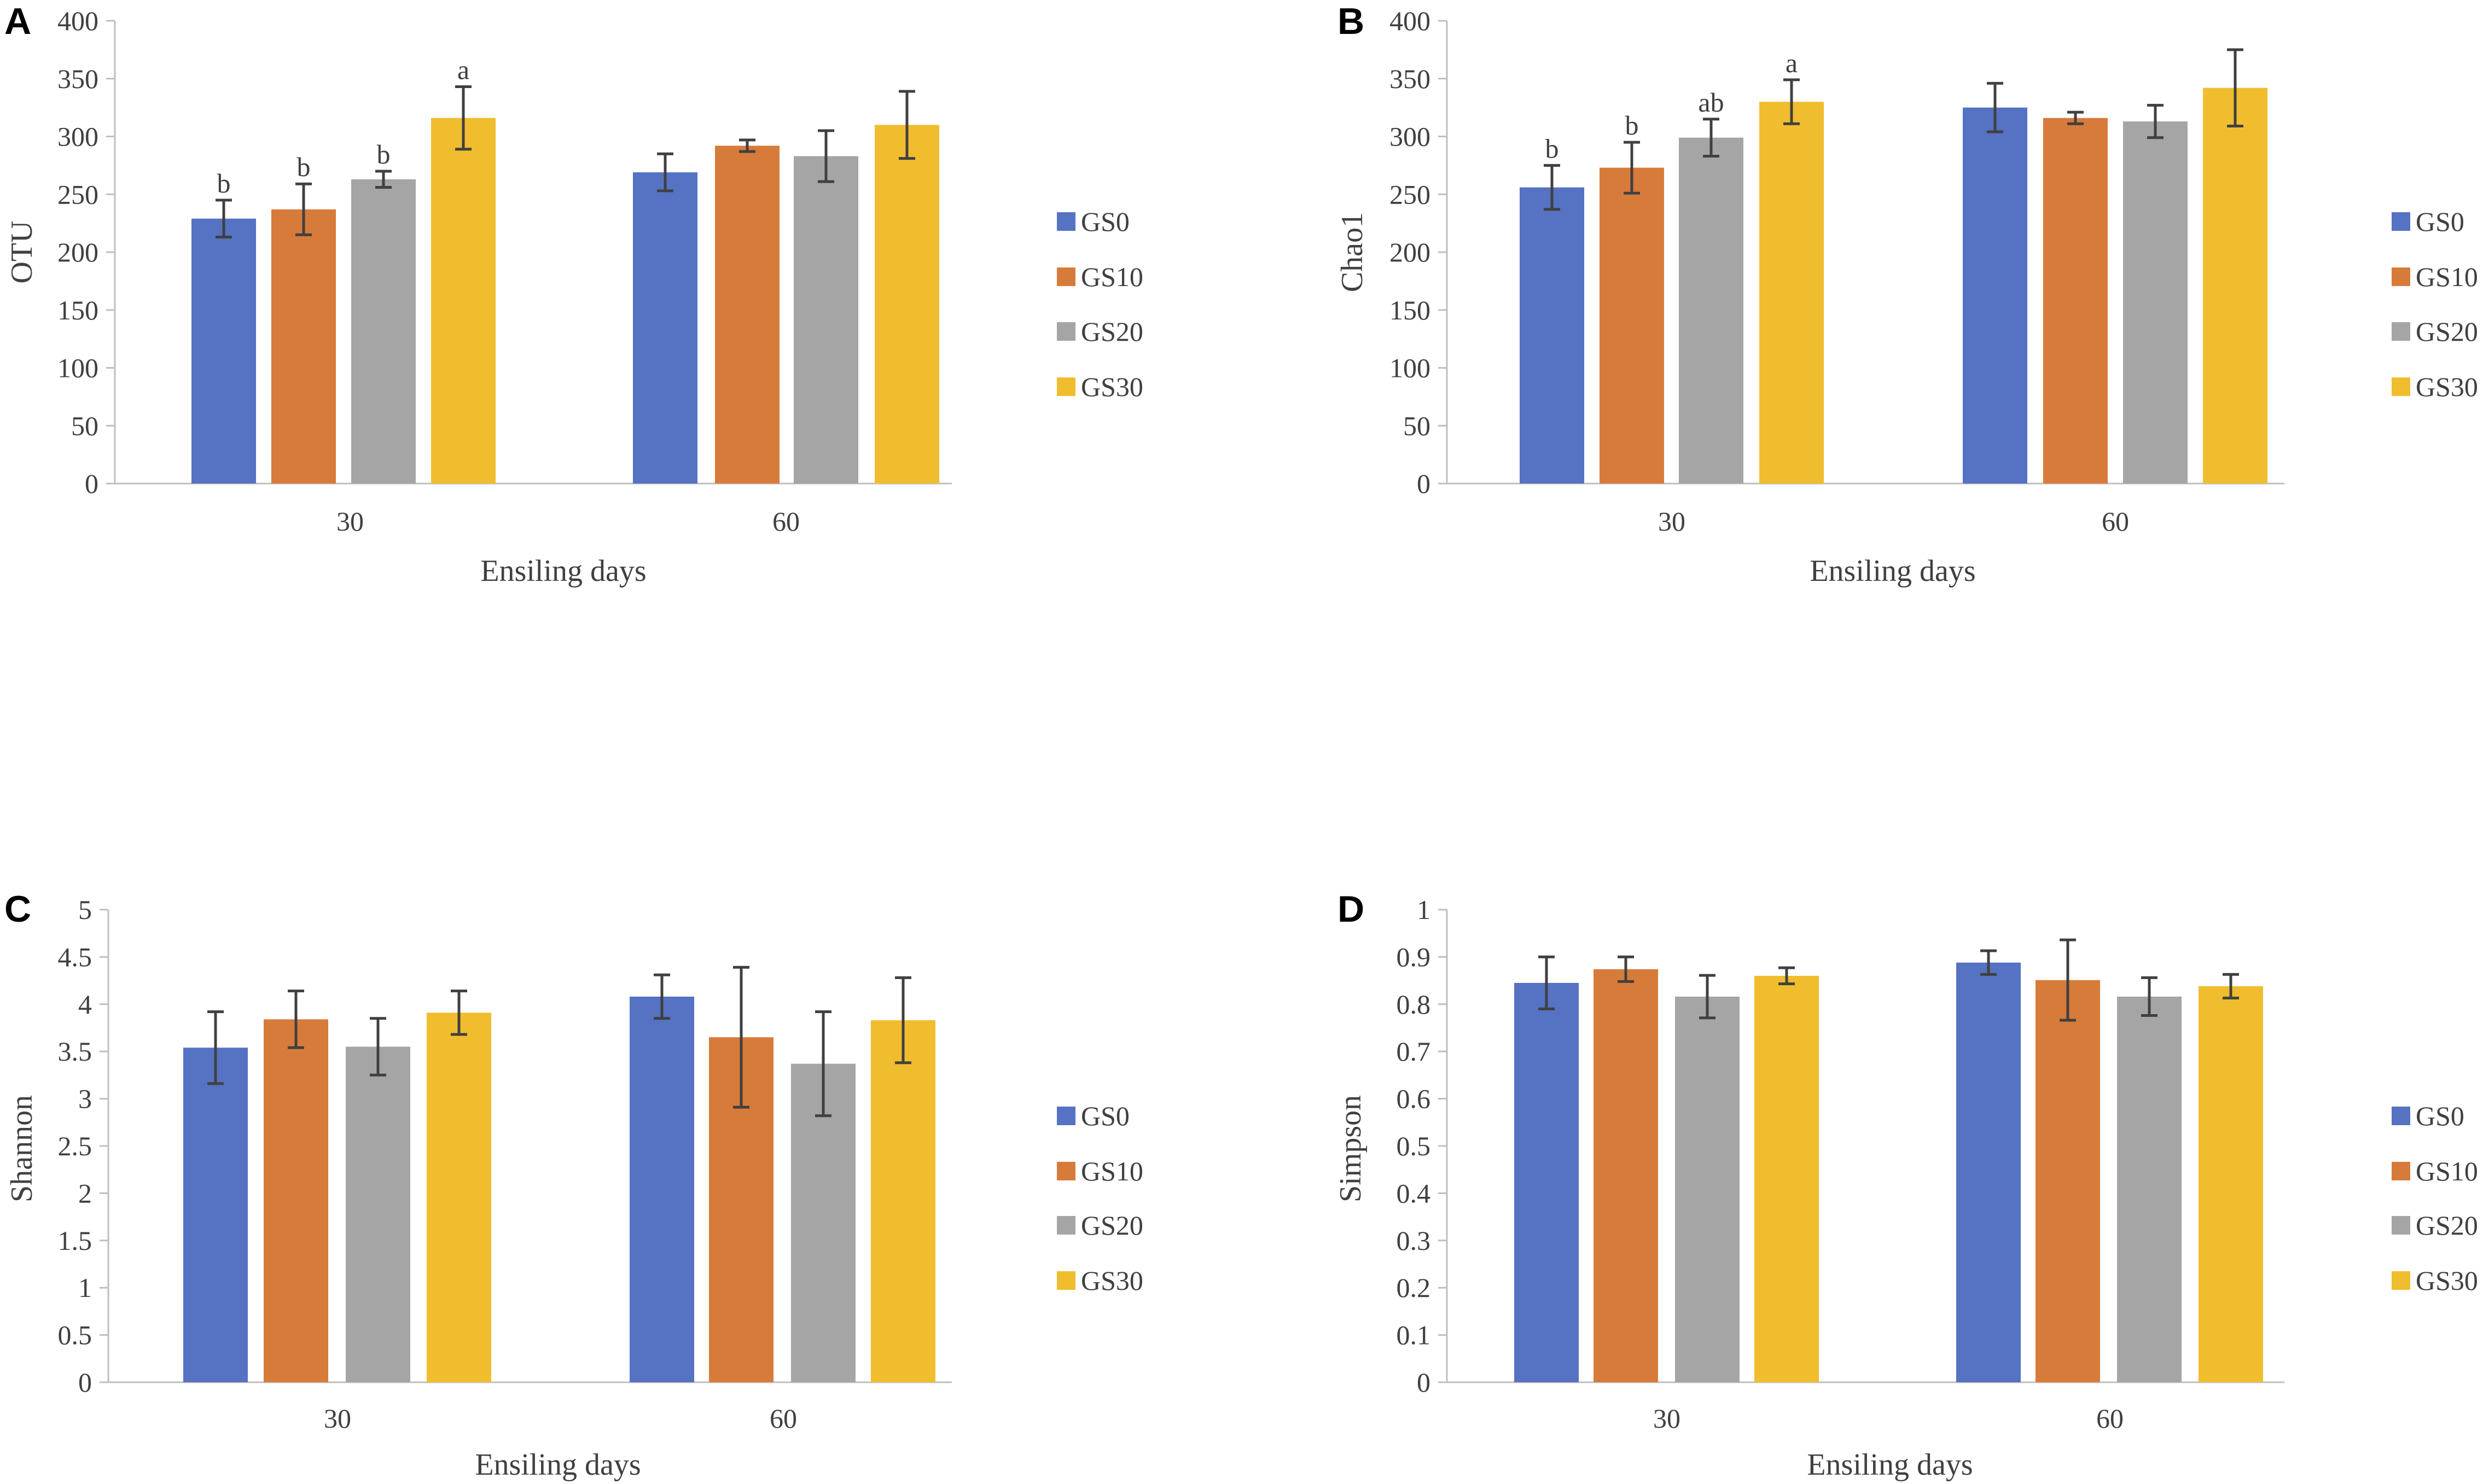  I want to click on y-axis-title: Shannon, so click(22, 1148).